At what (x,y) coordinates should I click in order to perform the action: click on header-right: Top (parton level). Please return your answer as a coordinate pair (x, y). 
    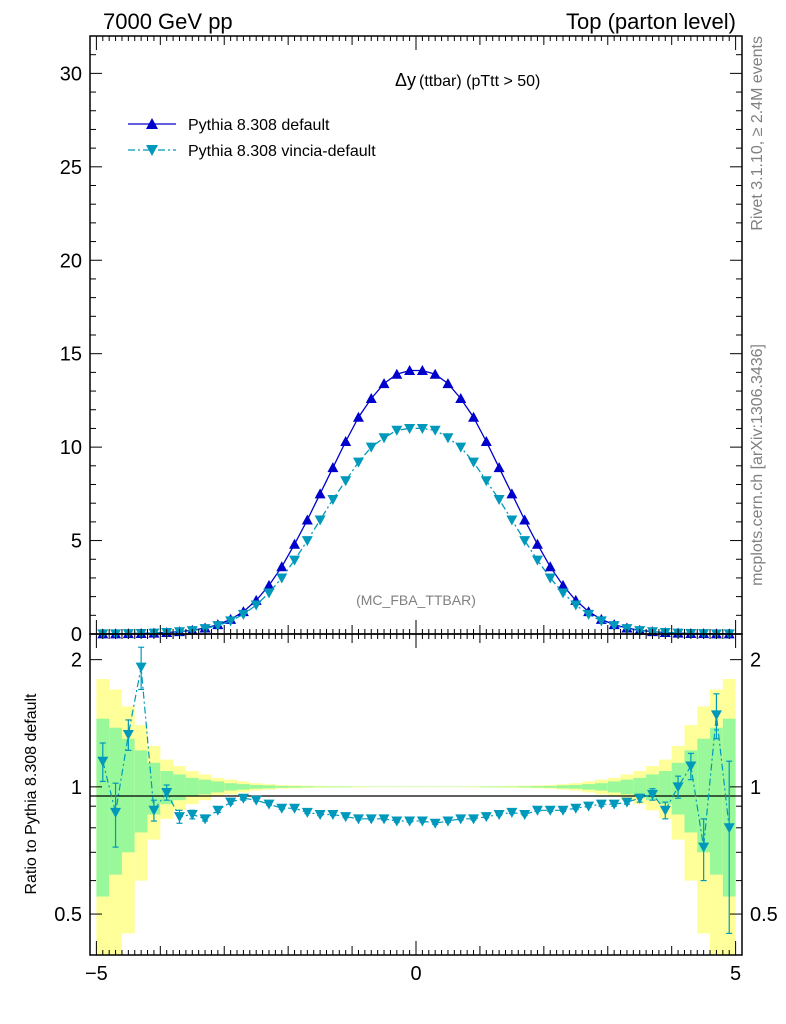
    Looking at the image, I should click on (651, 21).